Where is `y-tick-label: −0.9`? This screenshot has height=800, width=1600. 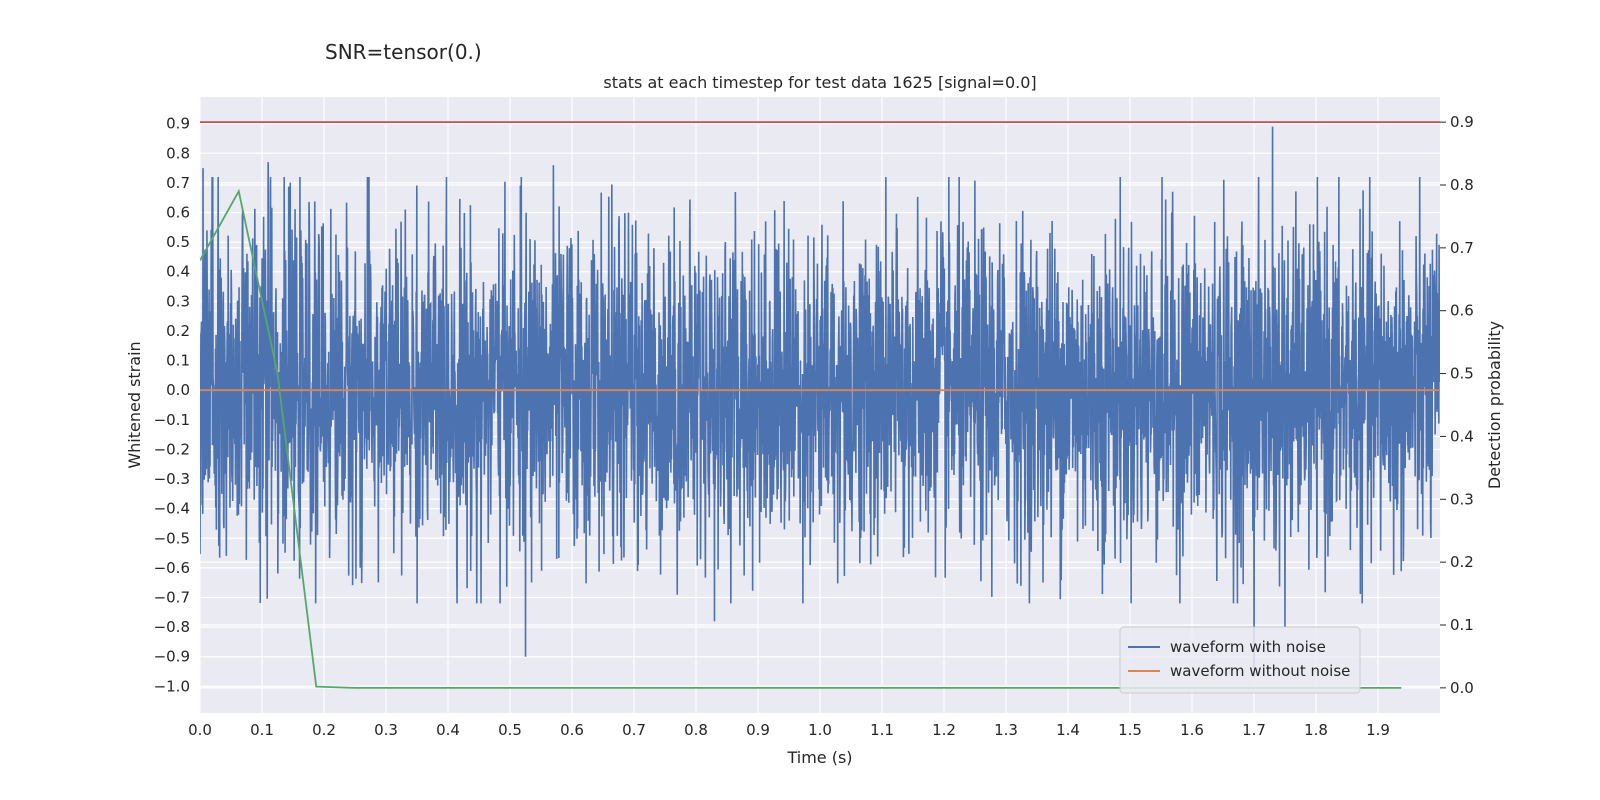
y-tick-label: −0.9 is located at coordinates (172, 657).